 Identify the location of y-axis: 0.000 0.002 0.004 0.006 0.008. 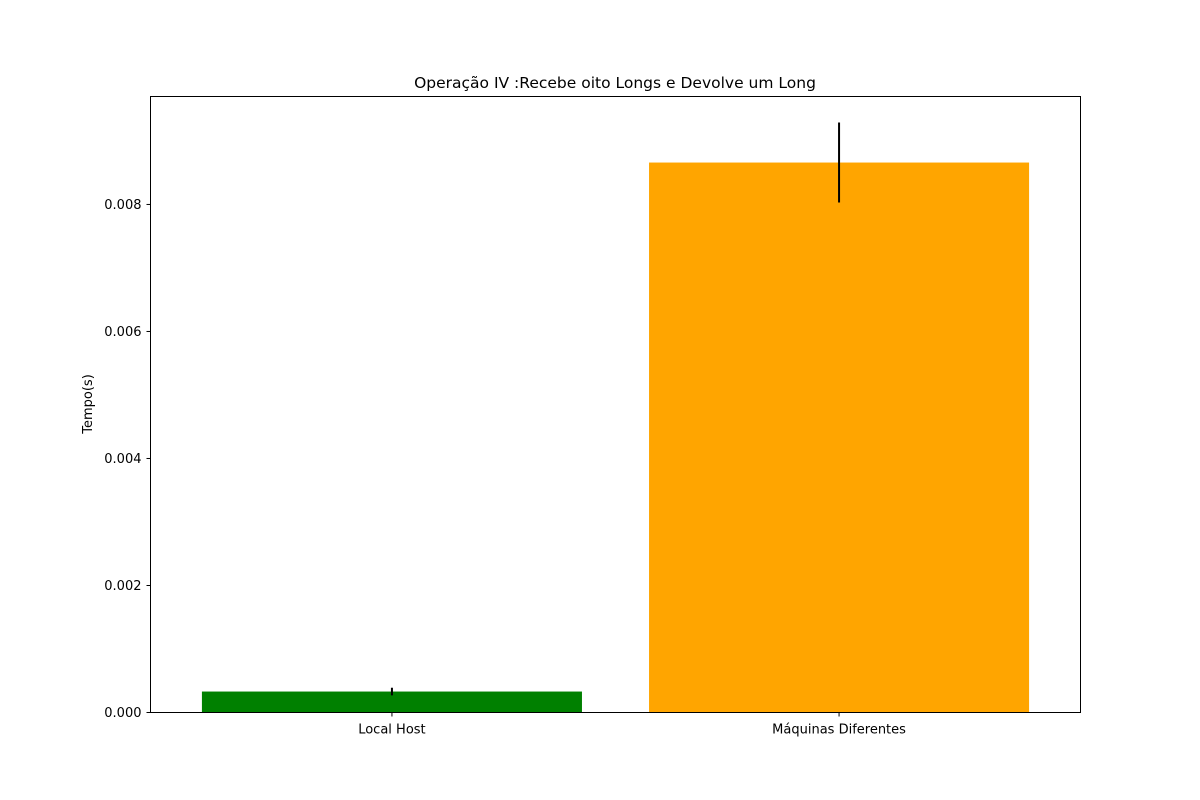
(127, 459).